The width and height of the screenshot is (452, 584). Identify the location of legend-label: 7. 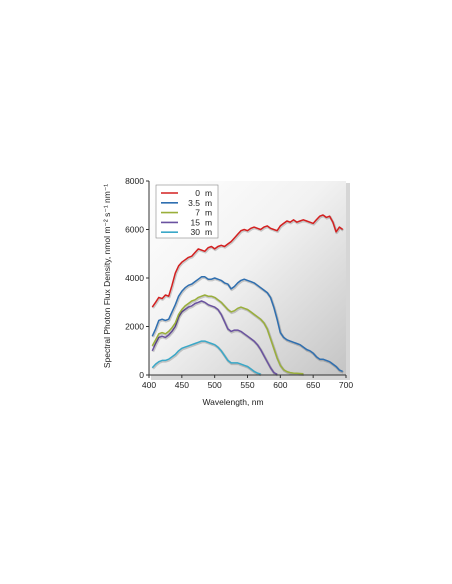
(197, 213).